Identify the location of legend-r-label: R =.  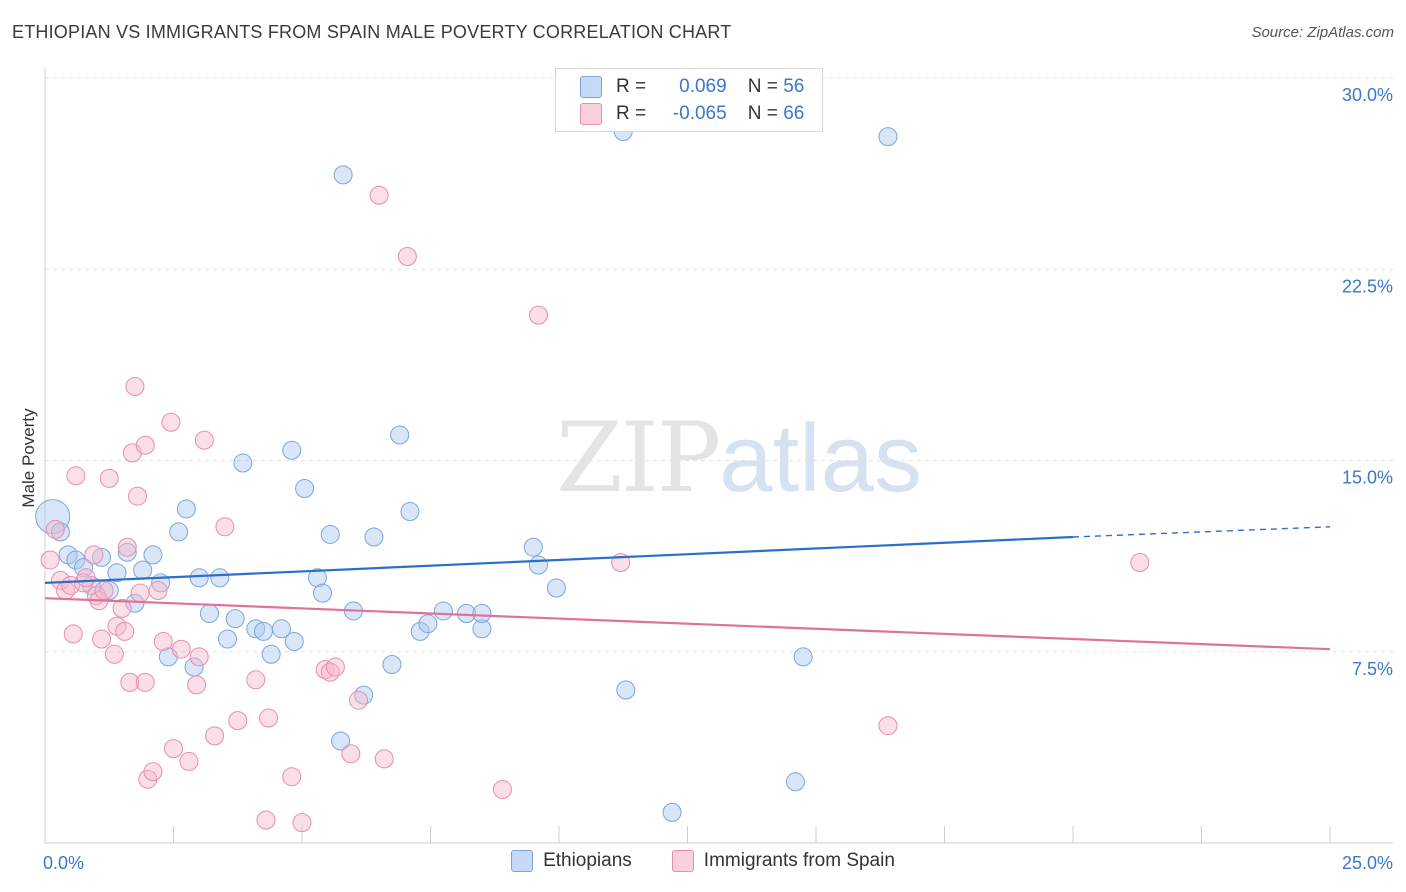
(631, 86).